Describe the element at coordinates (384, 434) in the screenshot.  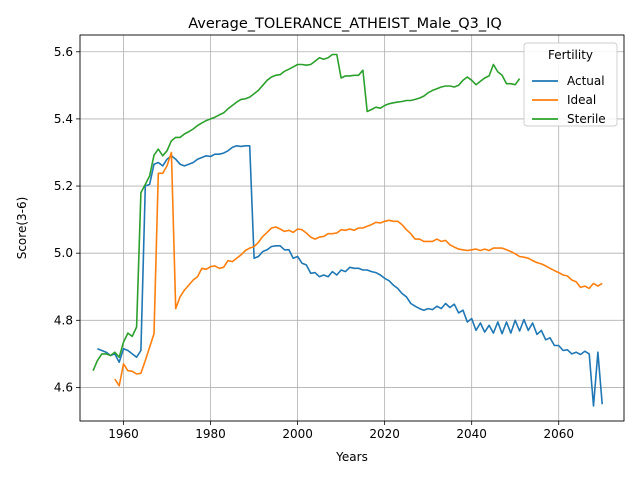
I see `x-tick-label: 2020` at that location.